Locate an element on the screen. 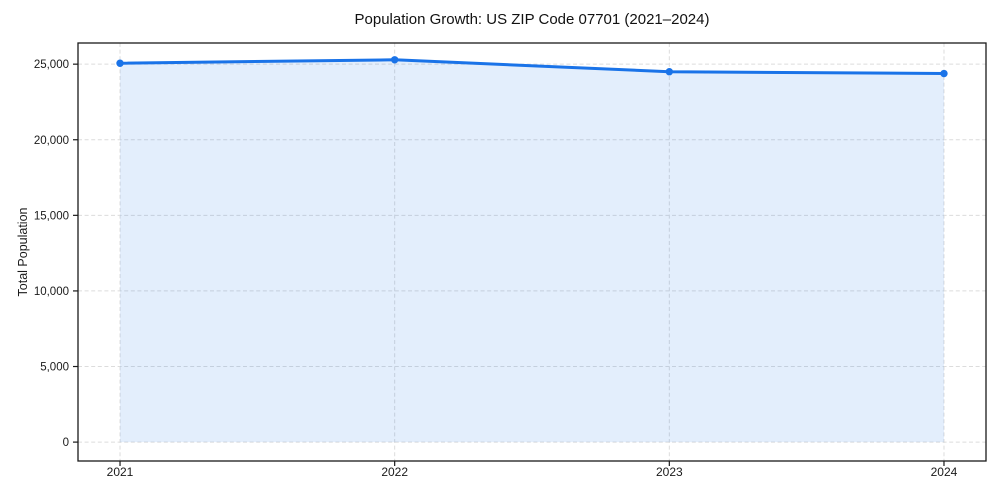 The width and height of the screenshot is (1000, 500). y-axis-title: Total Population is located at coordinates (23, 251).